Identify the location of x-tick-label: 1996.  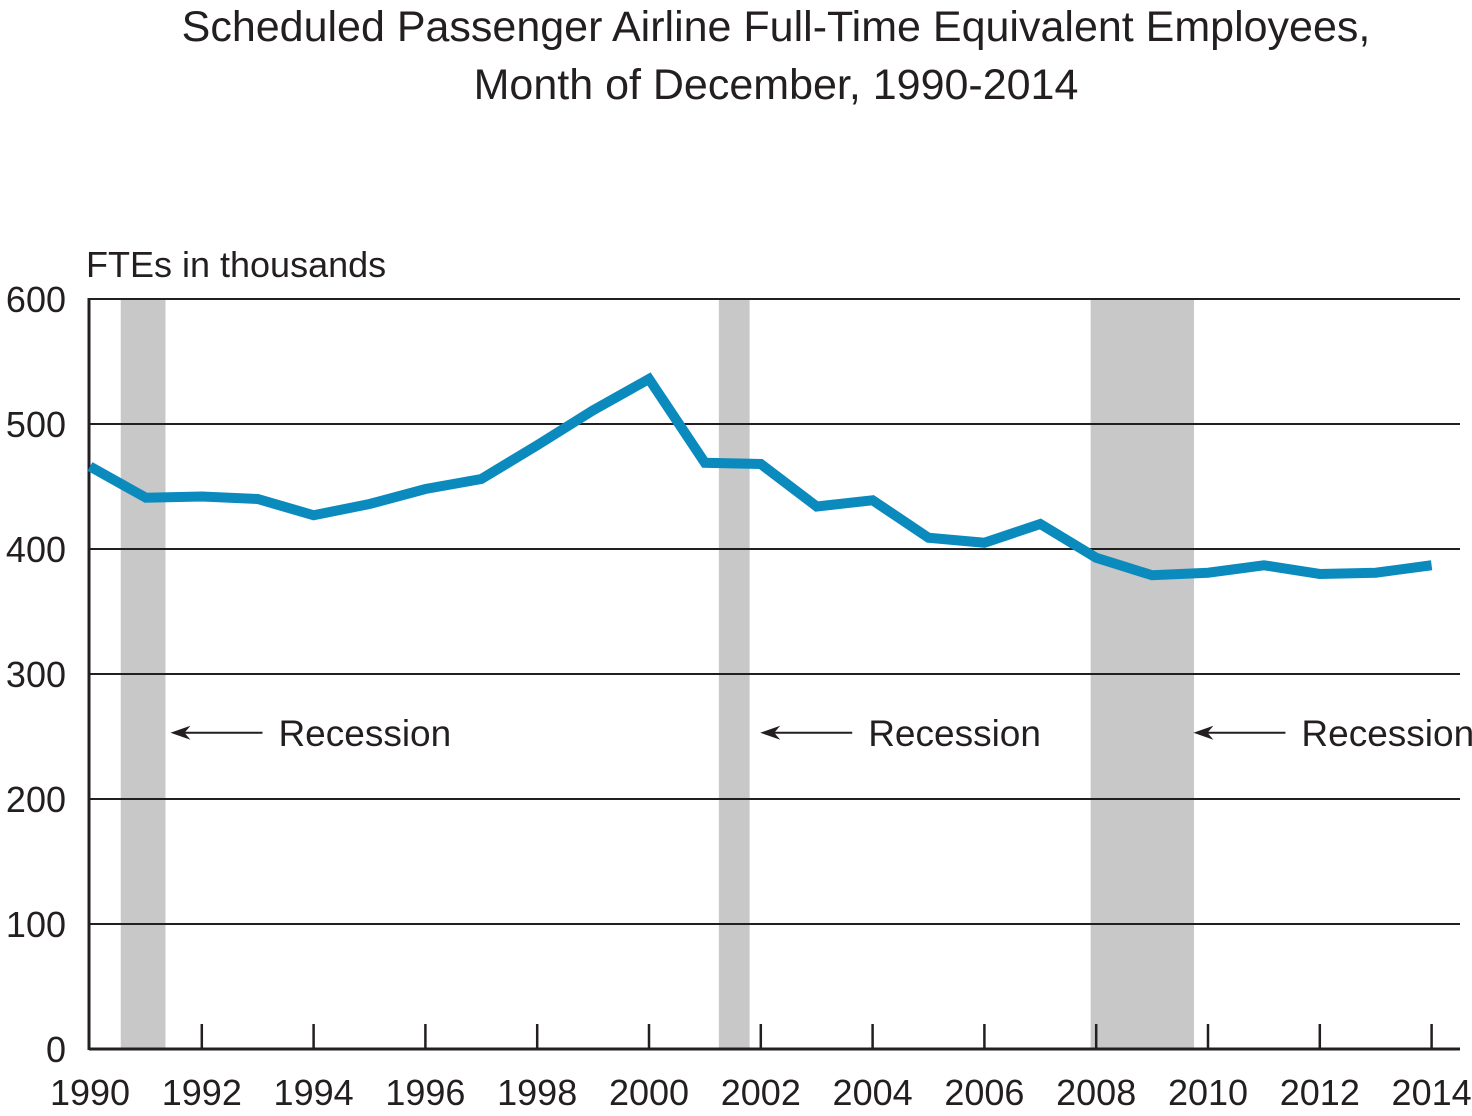
(425, 1092).